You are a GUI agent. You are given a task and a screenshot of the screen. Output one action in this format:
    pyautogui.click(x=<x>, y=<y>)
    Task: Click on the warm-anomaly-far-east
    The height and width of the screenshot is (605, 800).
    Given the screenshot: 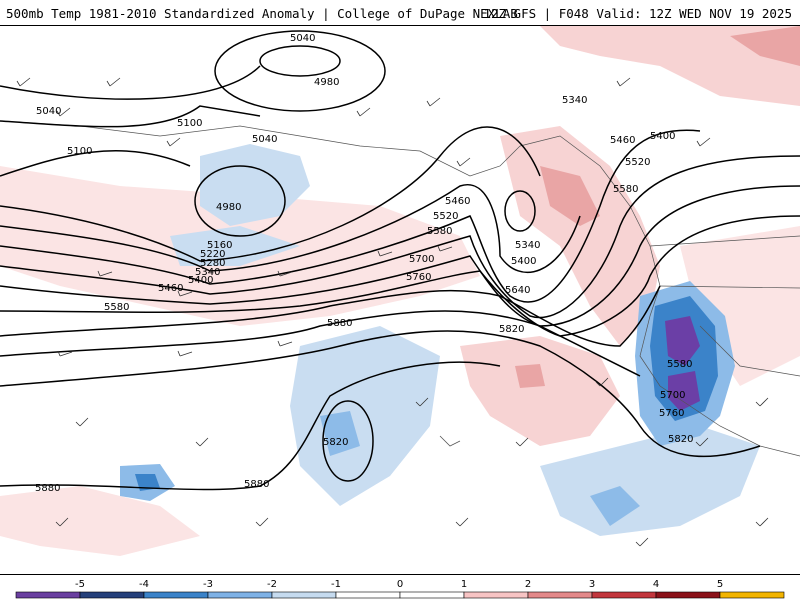 What is the action you would take?
    pyautogui.click(x=740, y=306)
    